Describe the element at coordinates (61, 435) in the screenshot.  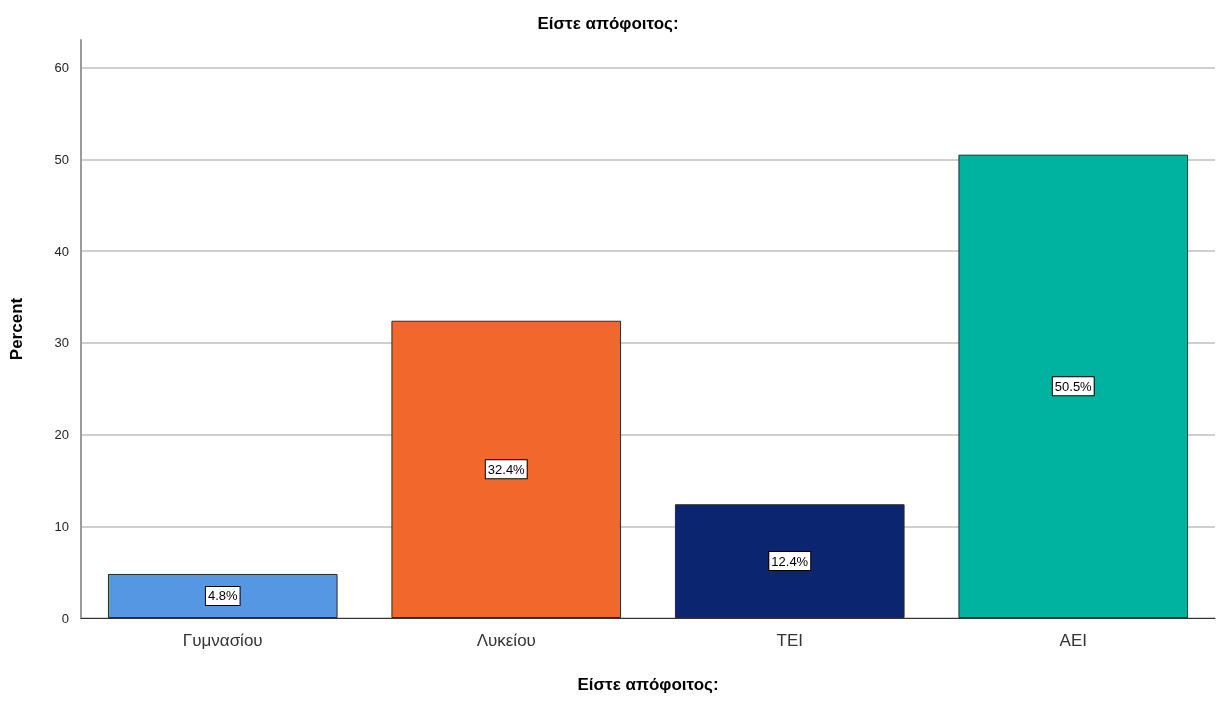
I see `y-tick-label: 20` at that location.